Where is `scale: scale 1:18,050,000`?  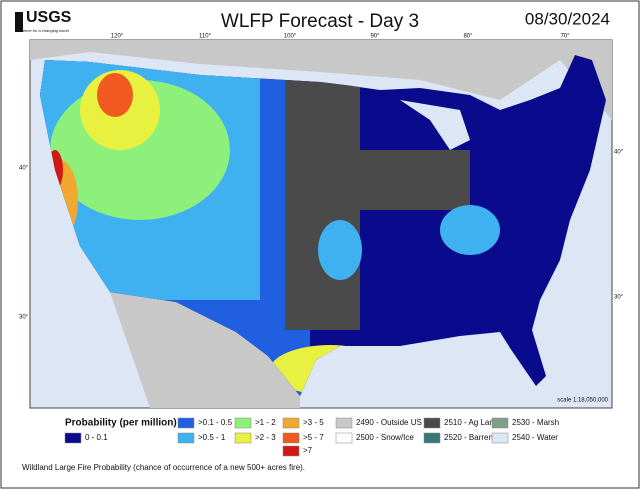 scale: scale 1:18,050,000 is located at coordinates (582, 401).